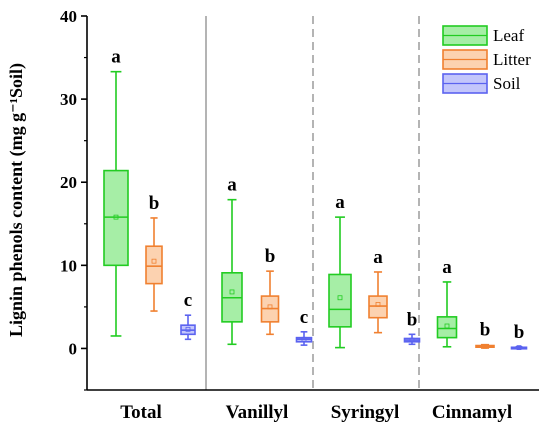 Image resolution: width=550 pixels, height=431 pixels. What do you see at coordinates (486, 59) in the screenshot?
I see `legend: Leaf Litter Soil` at bounding box center [486, 59].